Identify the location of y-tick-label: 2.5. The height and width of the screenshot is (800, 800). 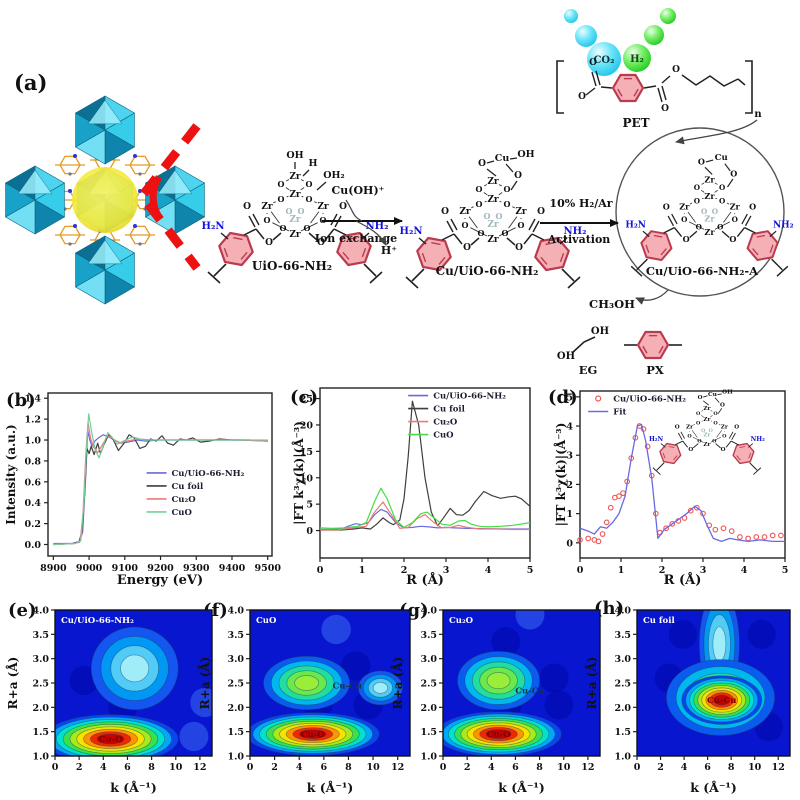
(235, 684).